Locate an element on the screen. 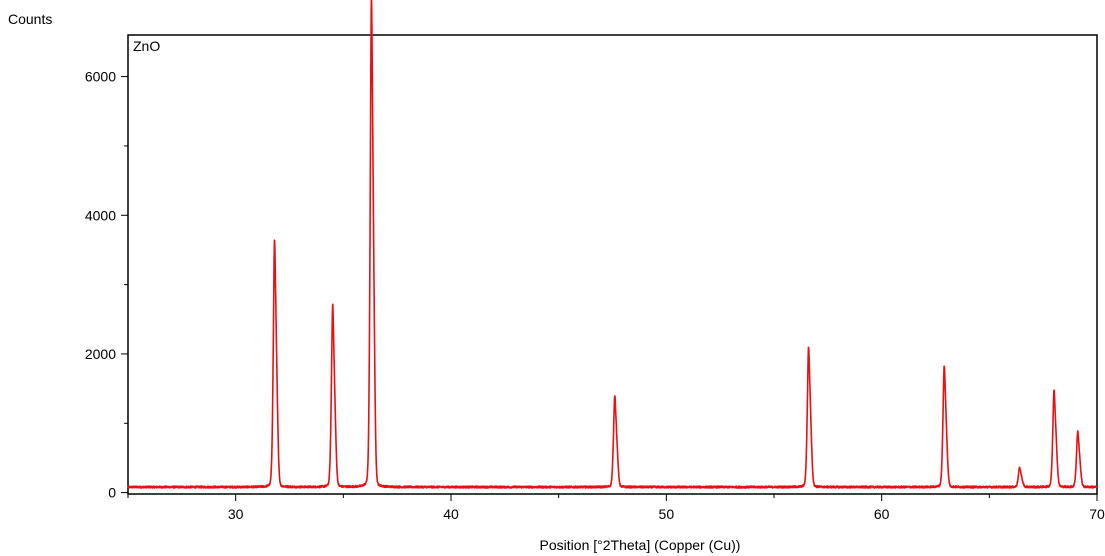 The height and width of the screenshot is (556, 1105). y-axis: 0 2000 4000 6000 is located at coordinates (106, 285).